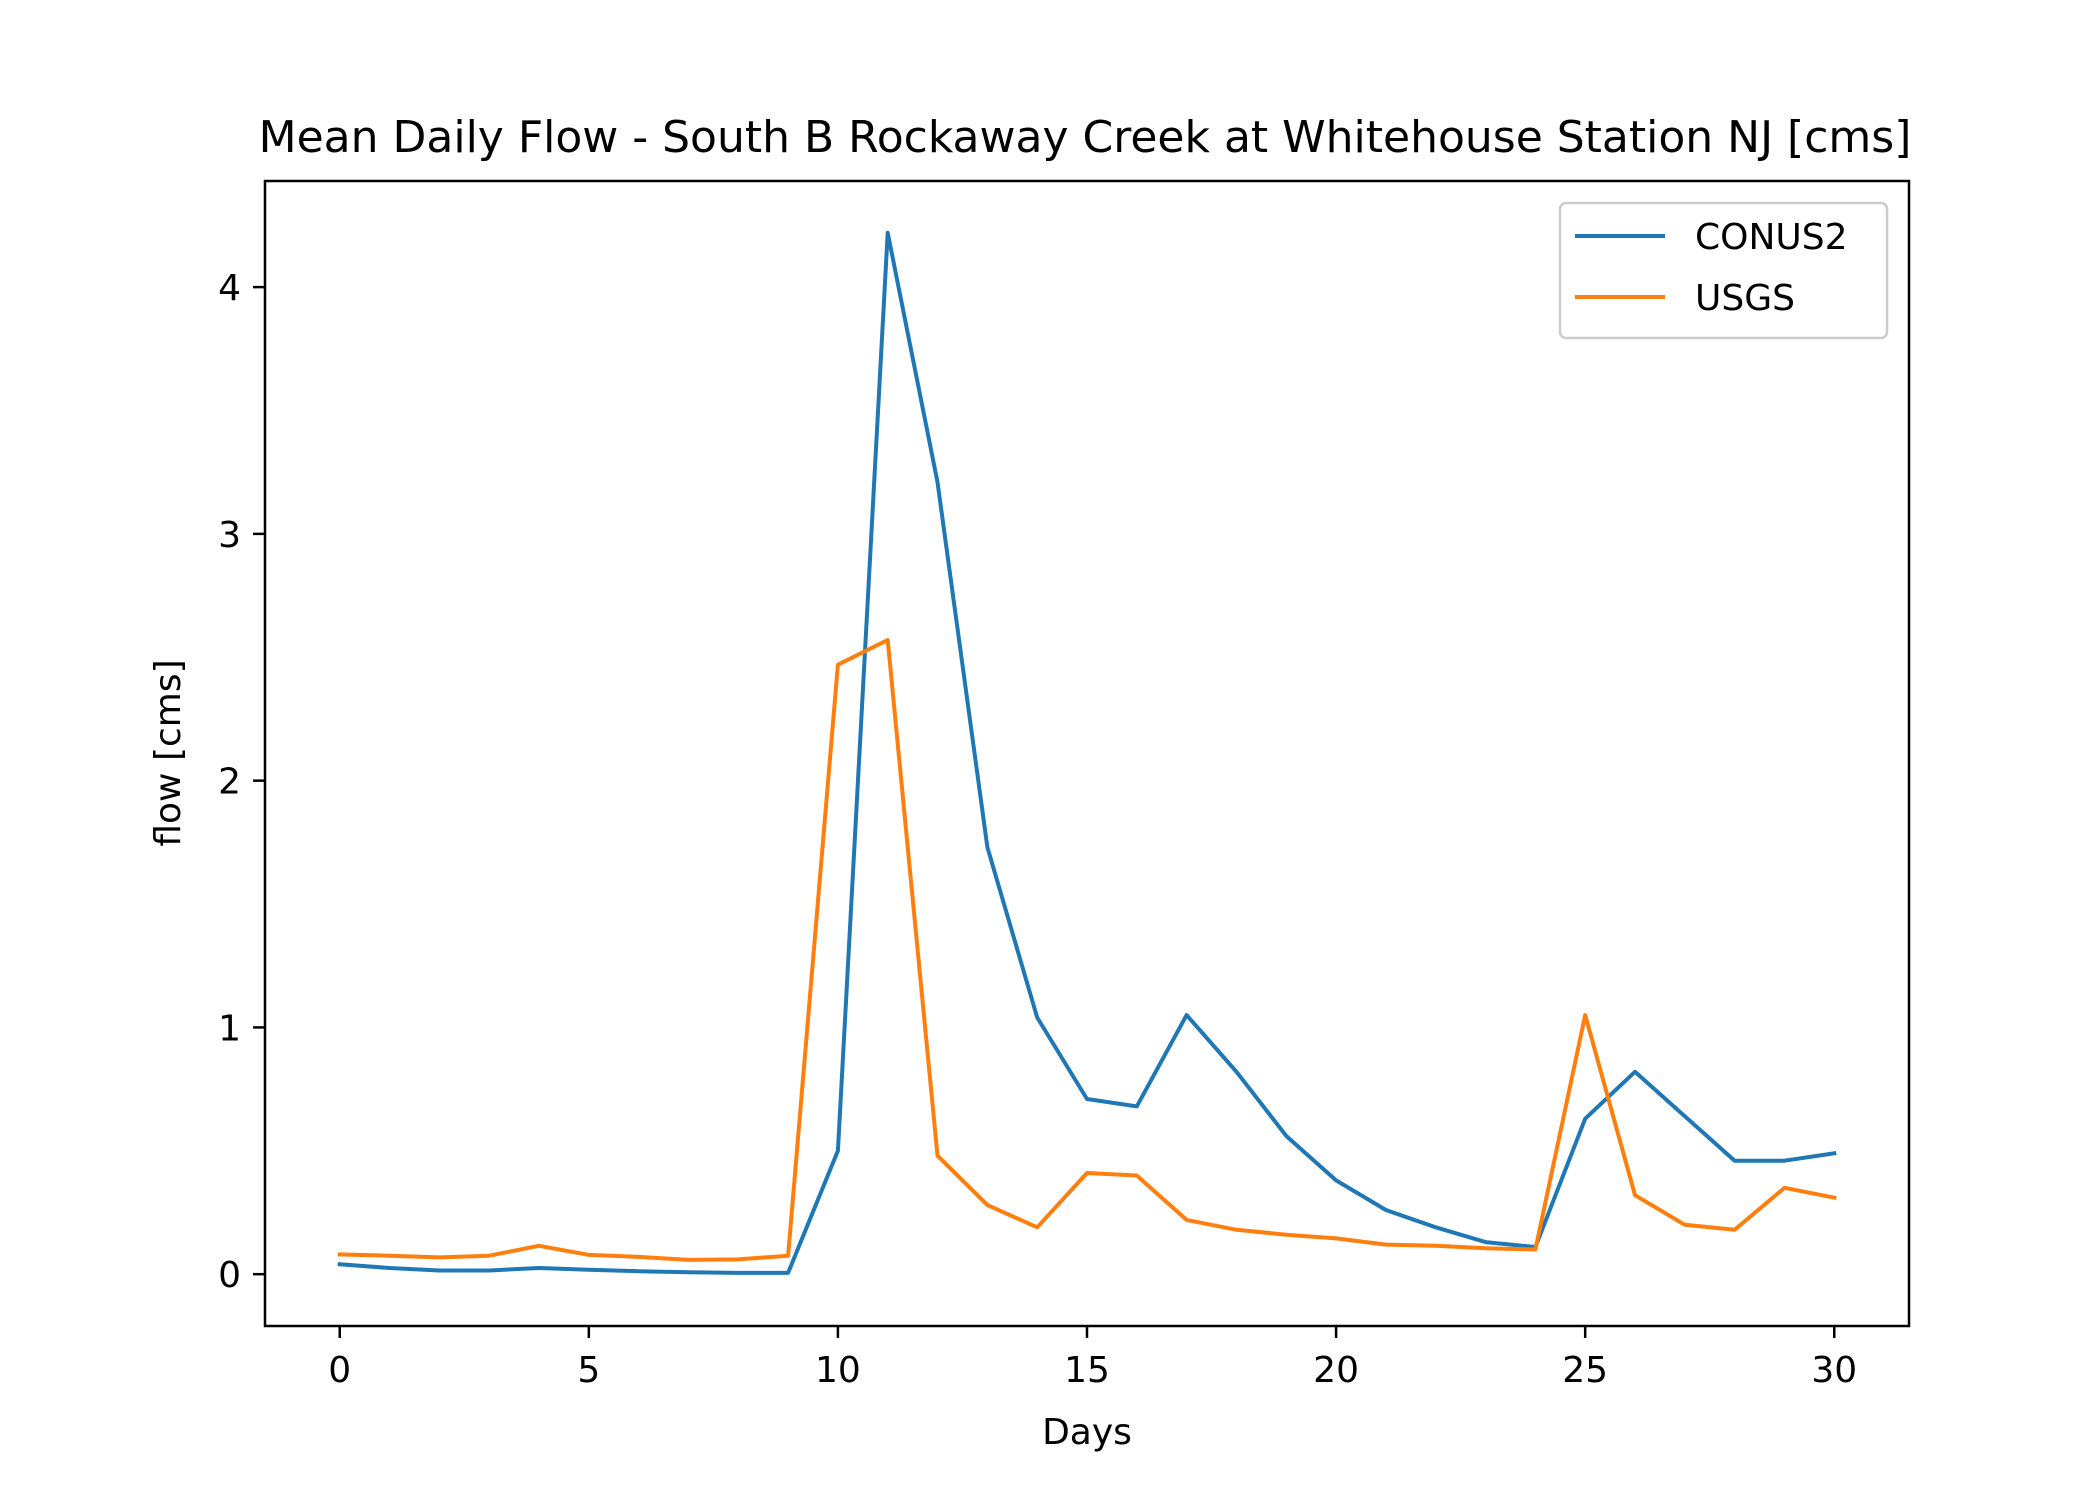 The width and height of the screenshot is (2100, 1500). I want to click on legend: CONUS2 USGS, so click(1723, 270).